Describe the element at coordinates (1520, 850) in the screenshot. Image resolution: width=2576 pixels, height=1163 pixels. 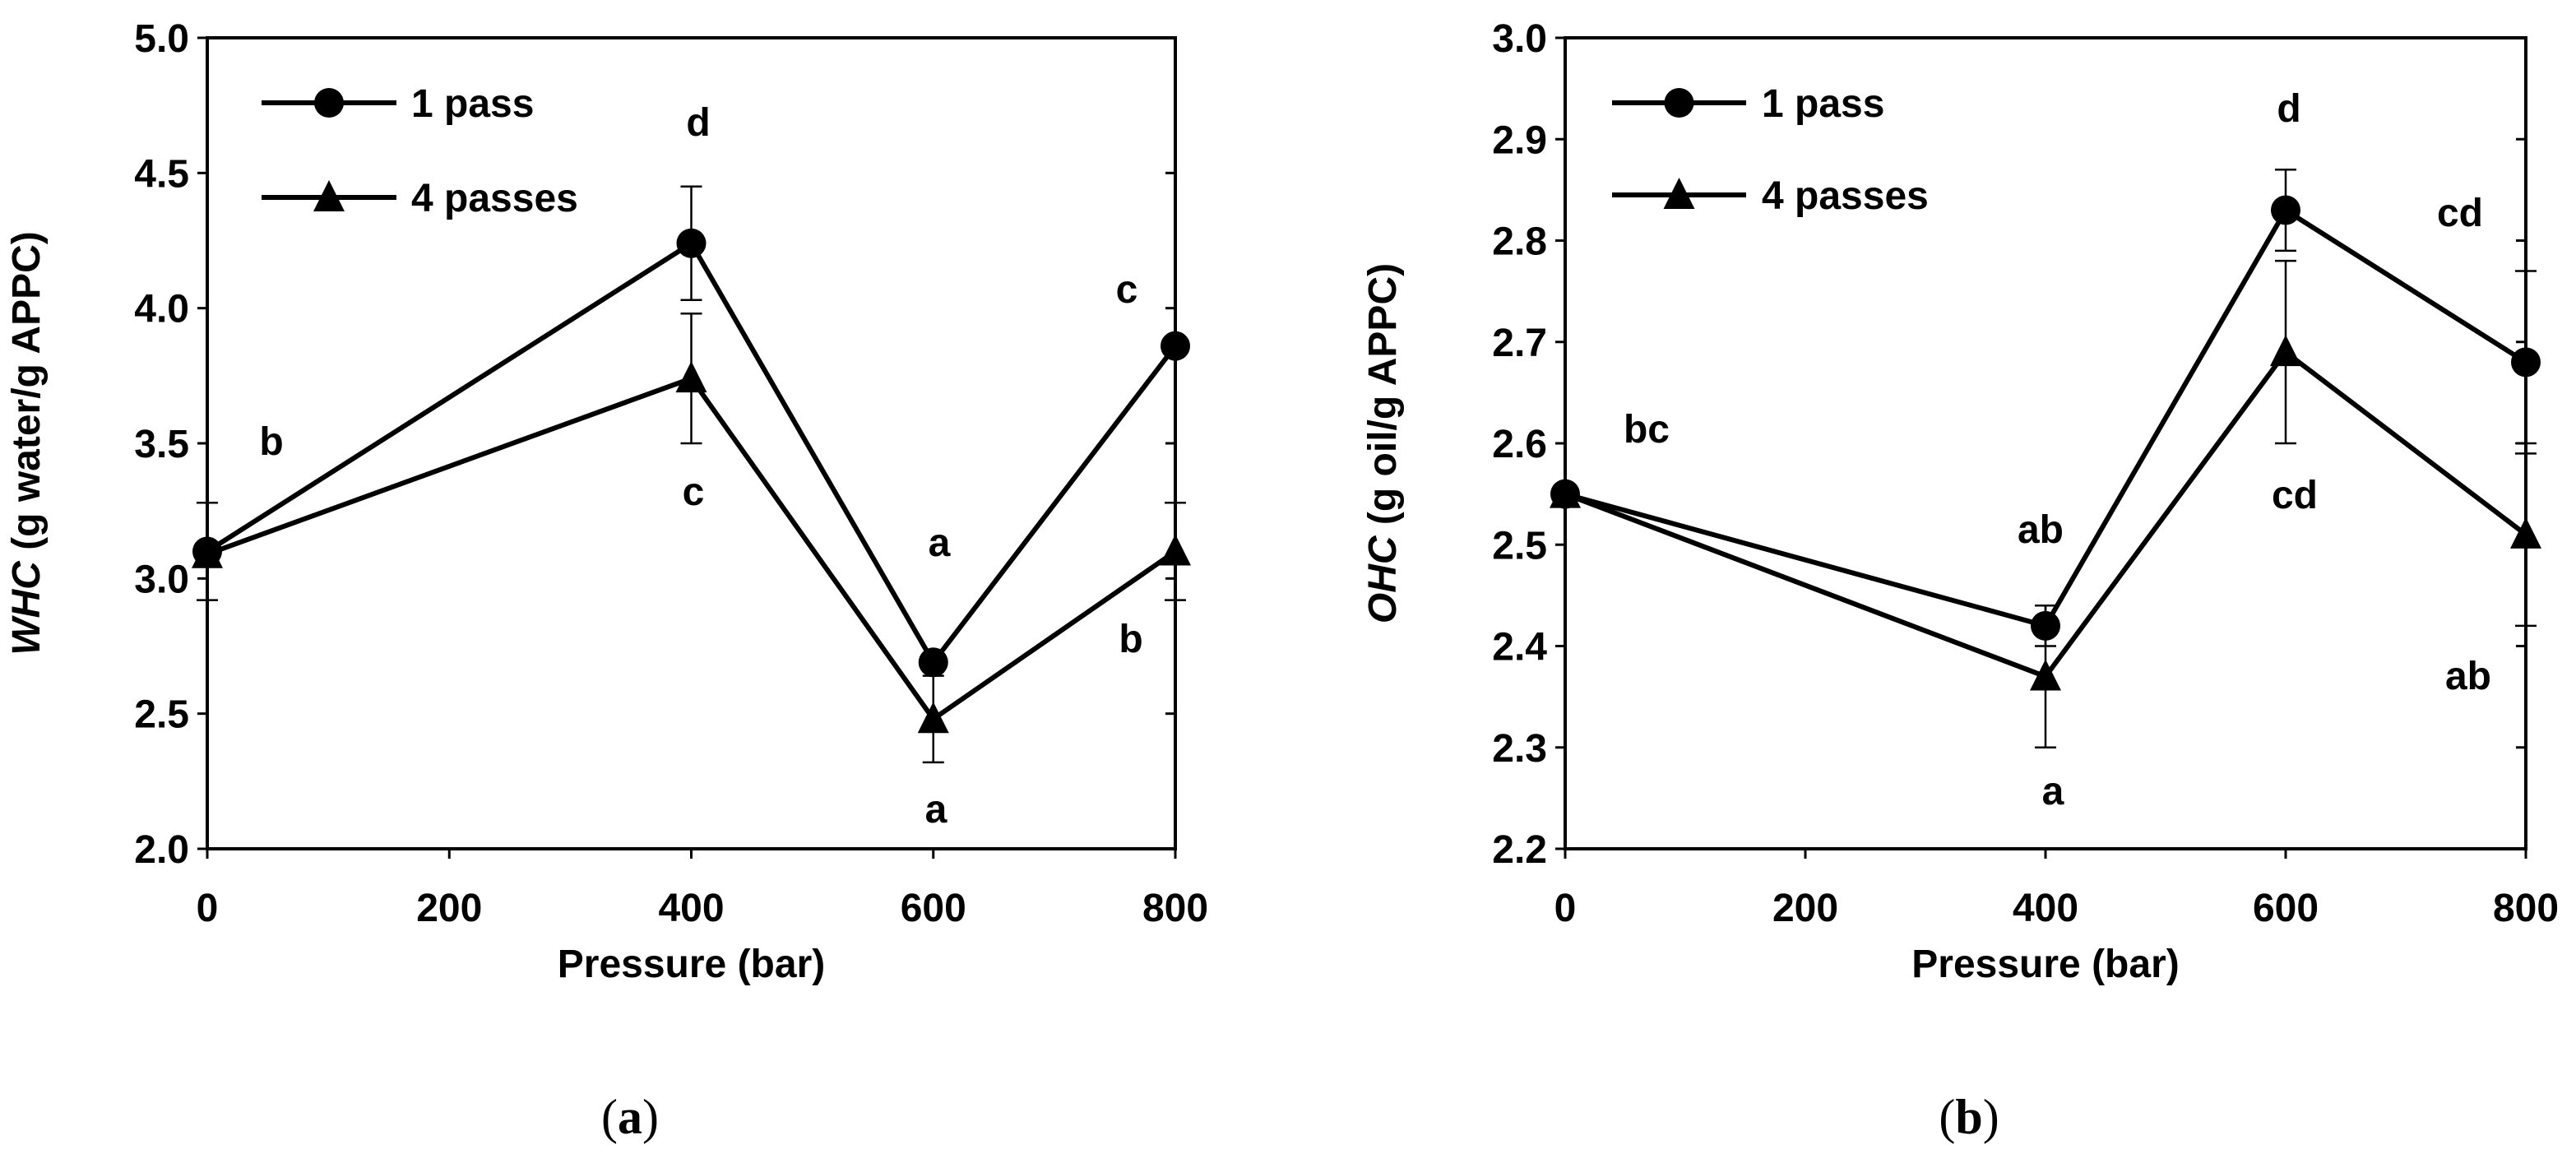
I see `y-tick-label: 2.2` at that location.